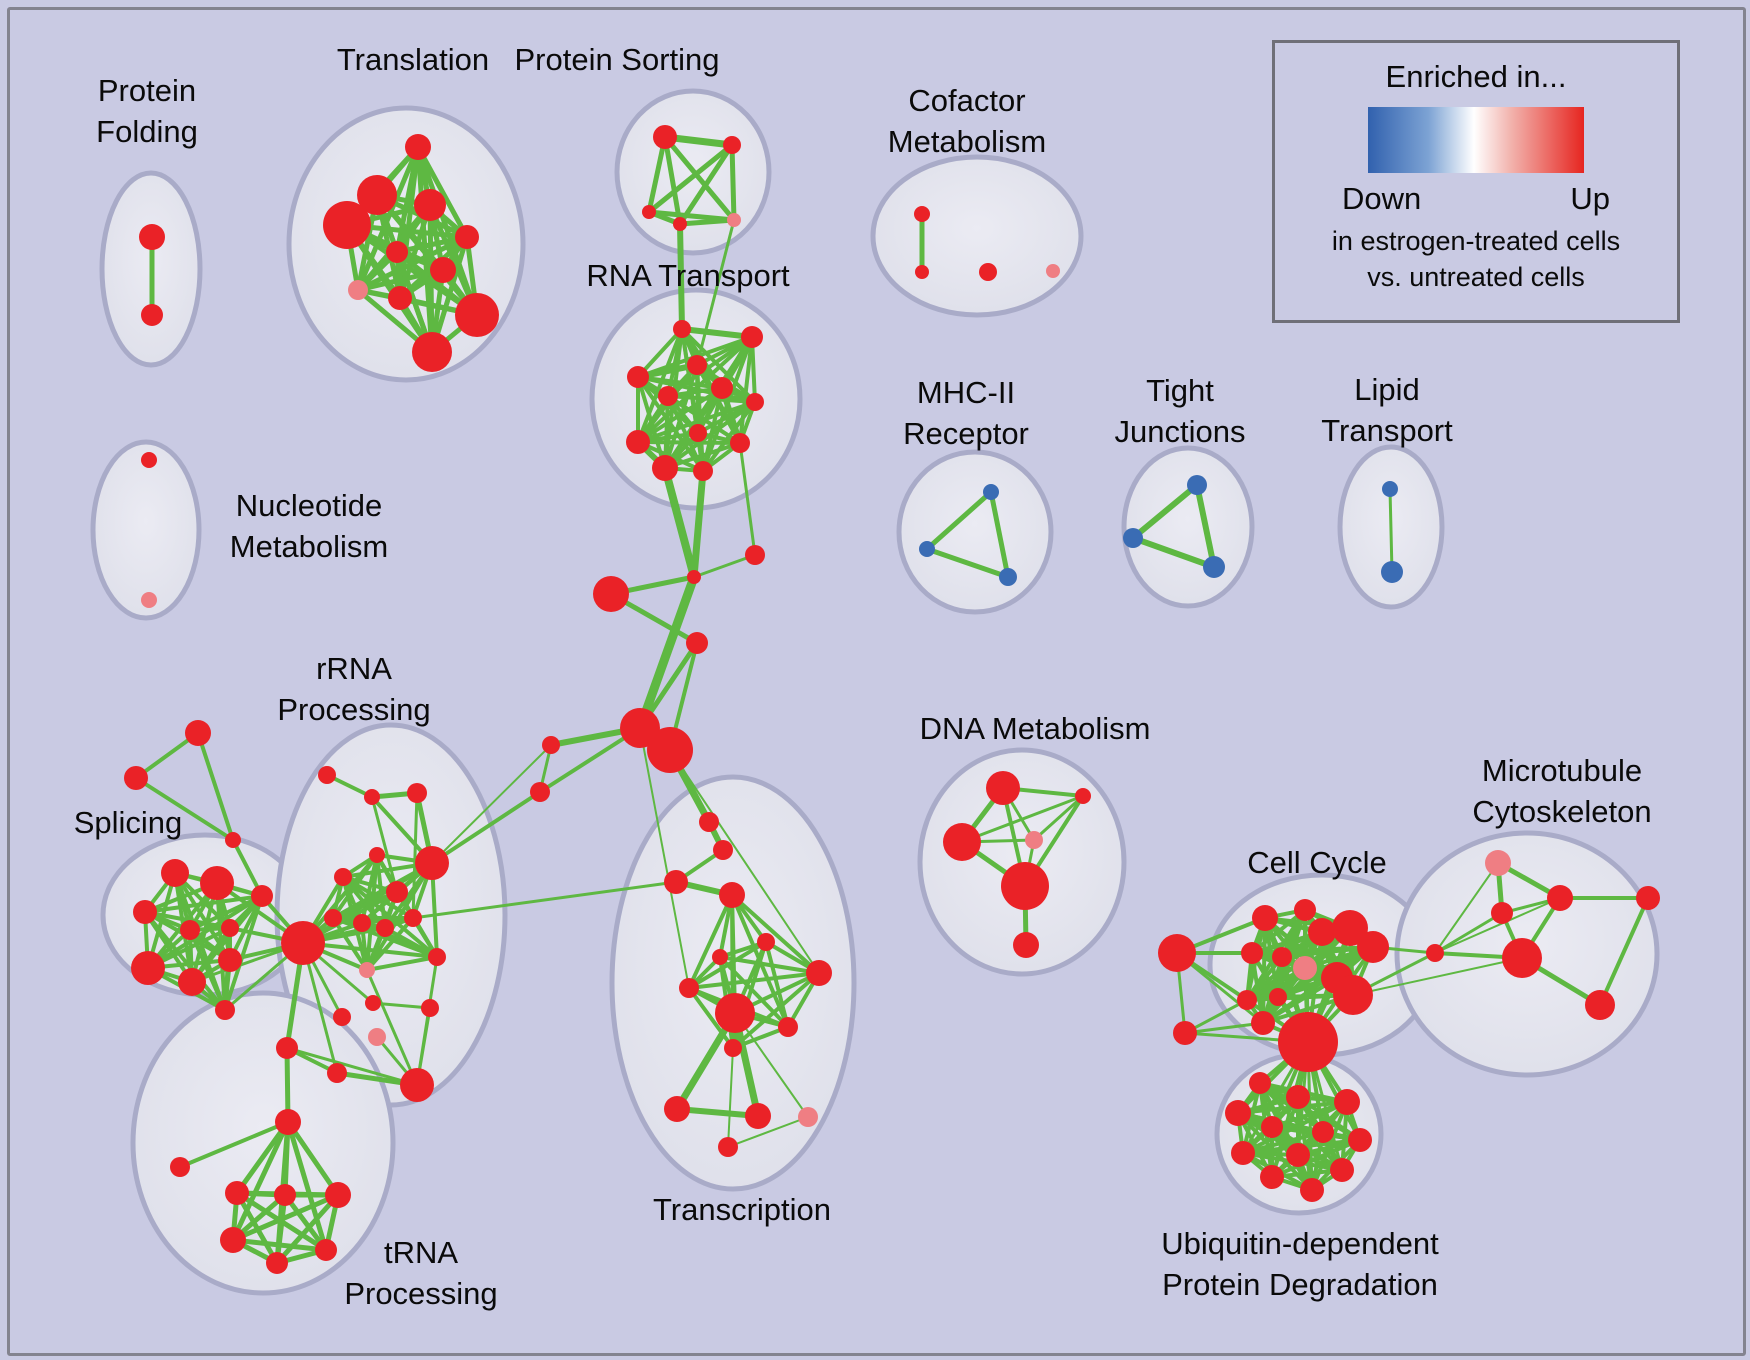  What do you see at coordinates (616, 59) in the screenshot?
I see `cluster-label-ps: Protein Sorting` at bounding box center [616, 59].